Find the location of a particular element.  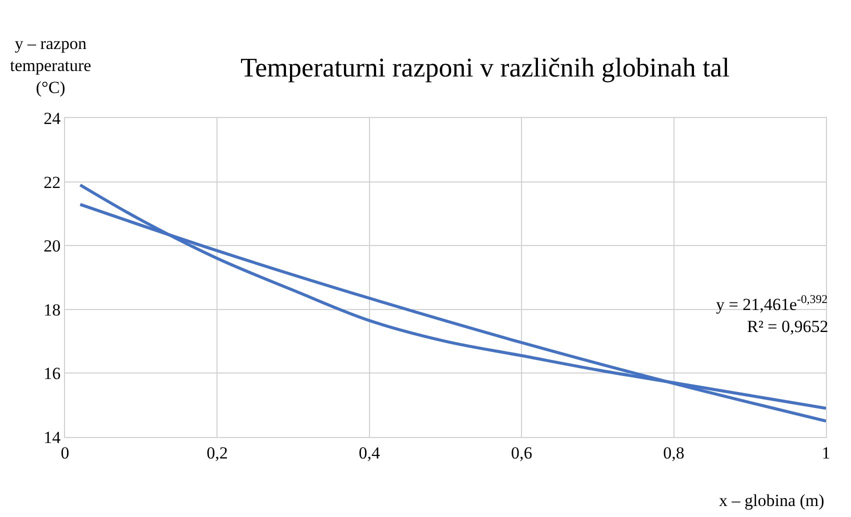

y-tick-label: 22 is located at coordinates (52, 182).